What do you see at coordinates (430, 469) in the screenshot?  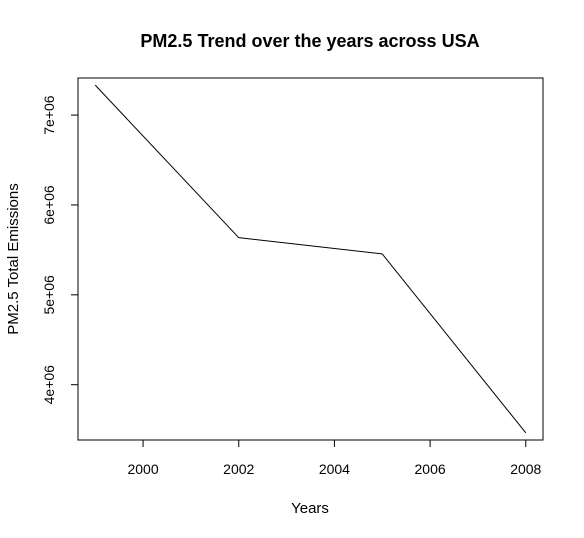 I see `x-tick-label: 2006` at bounding box center [430, 469].